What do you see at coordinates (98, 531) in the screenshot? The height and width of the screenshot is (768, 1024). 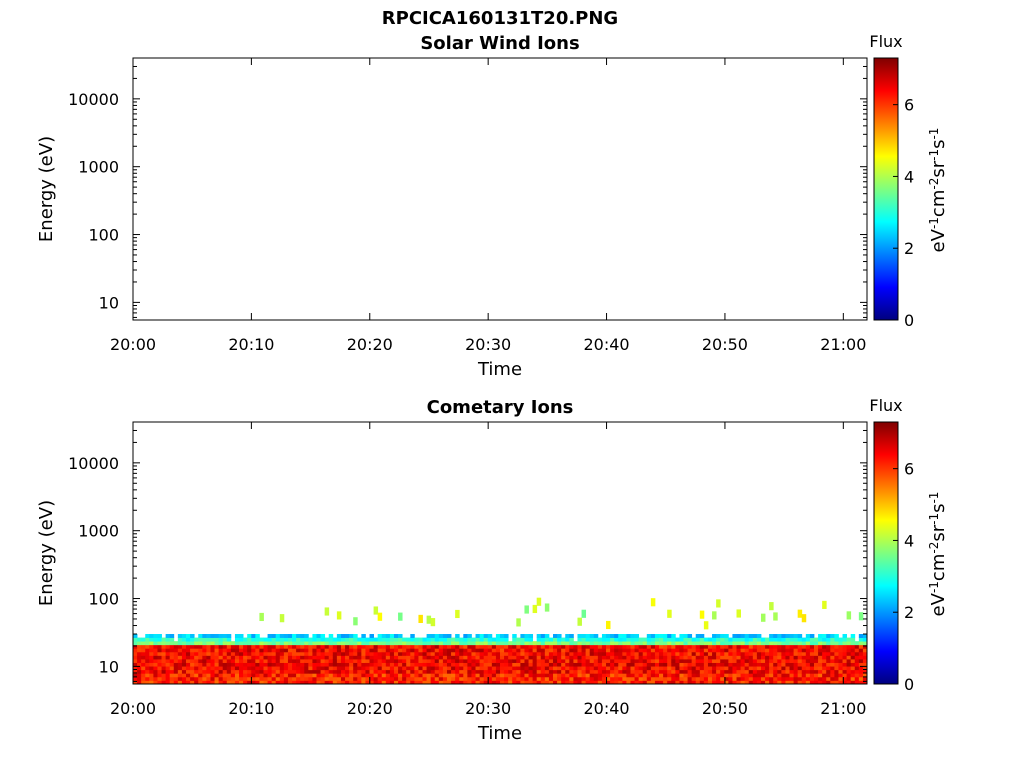 I see `y-tick-label: 1000` at bounding box center [98, 531].